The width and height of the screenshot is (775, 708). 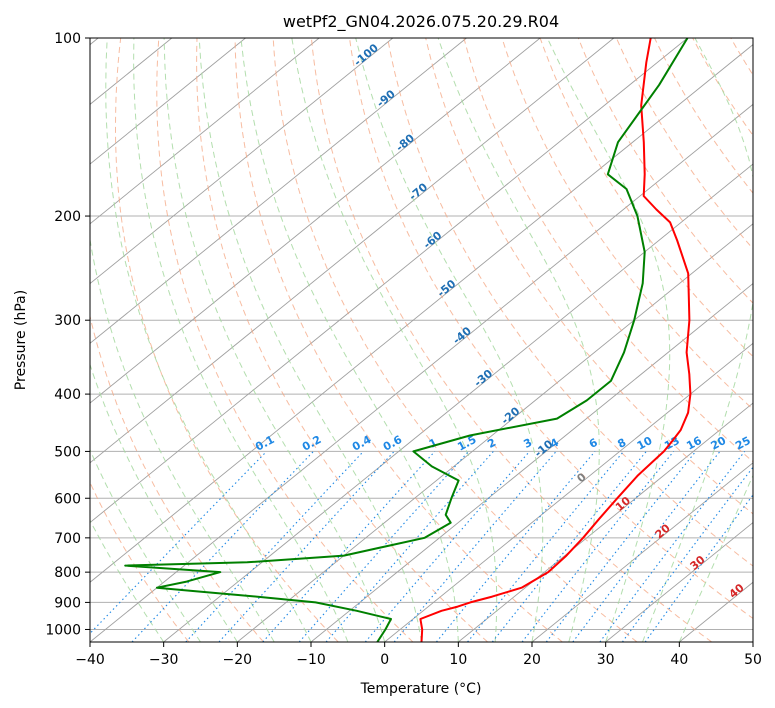 What do you see at coordinates (311, 660) in the screenshot?
I see `x-tick-label: −10` at bounding box center [311, 660].